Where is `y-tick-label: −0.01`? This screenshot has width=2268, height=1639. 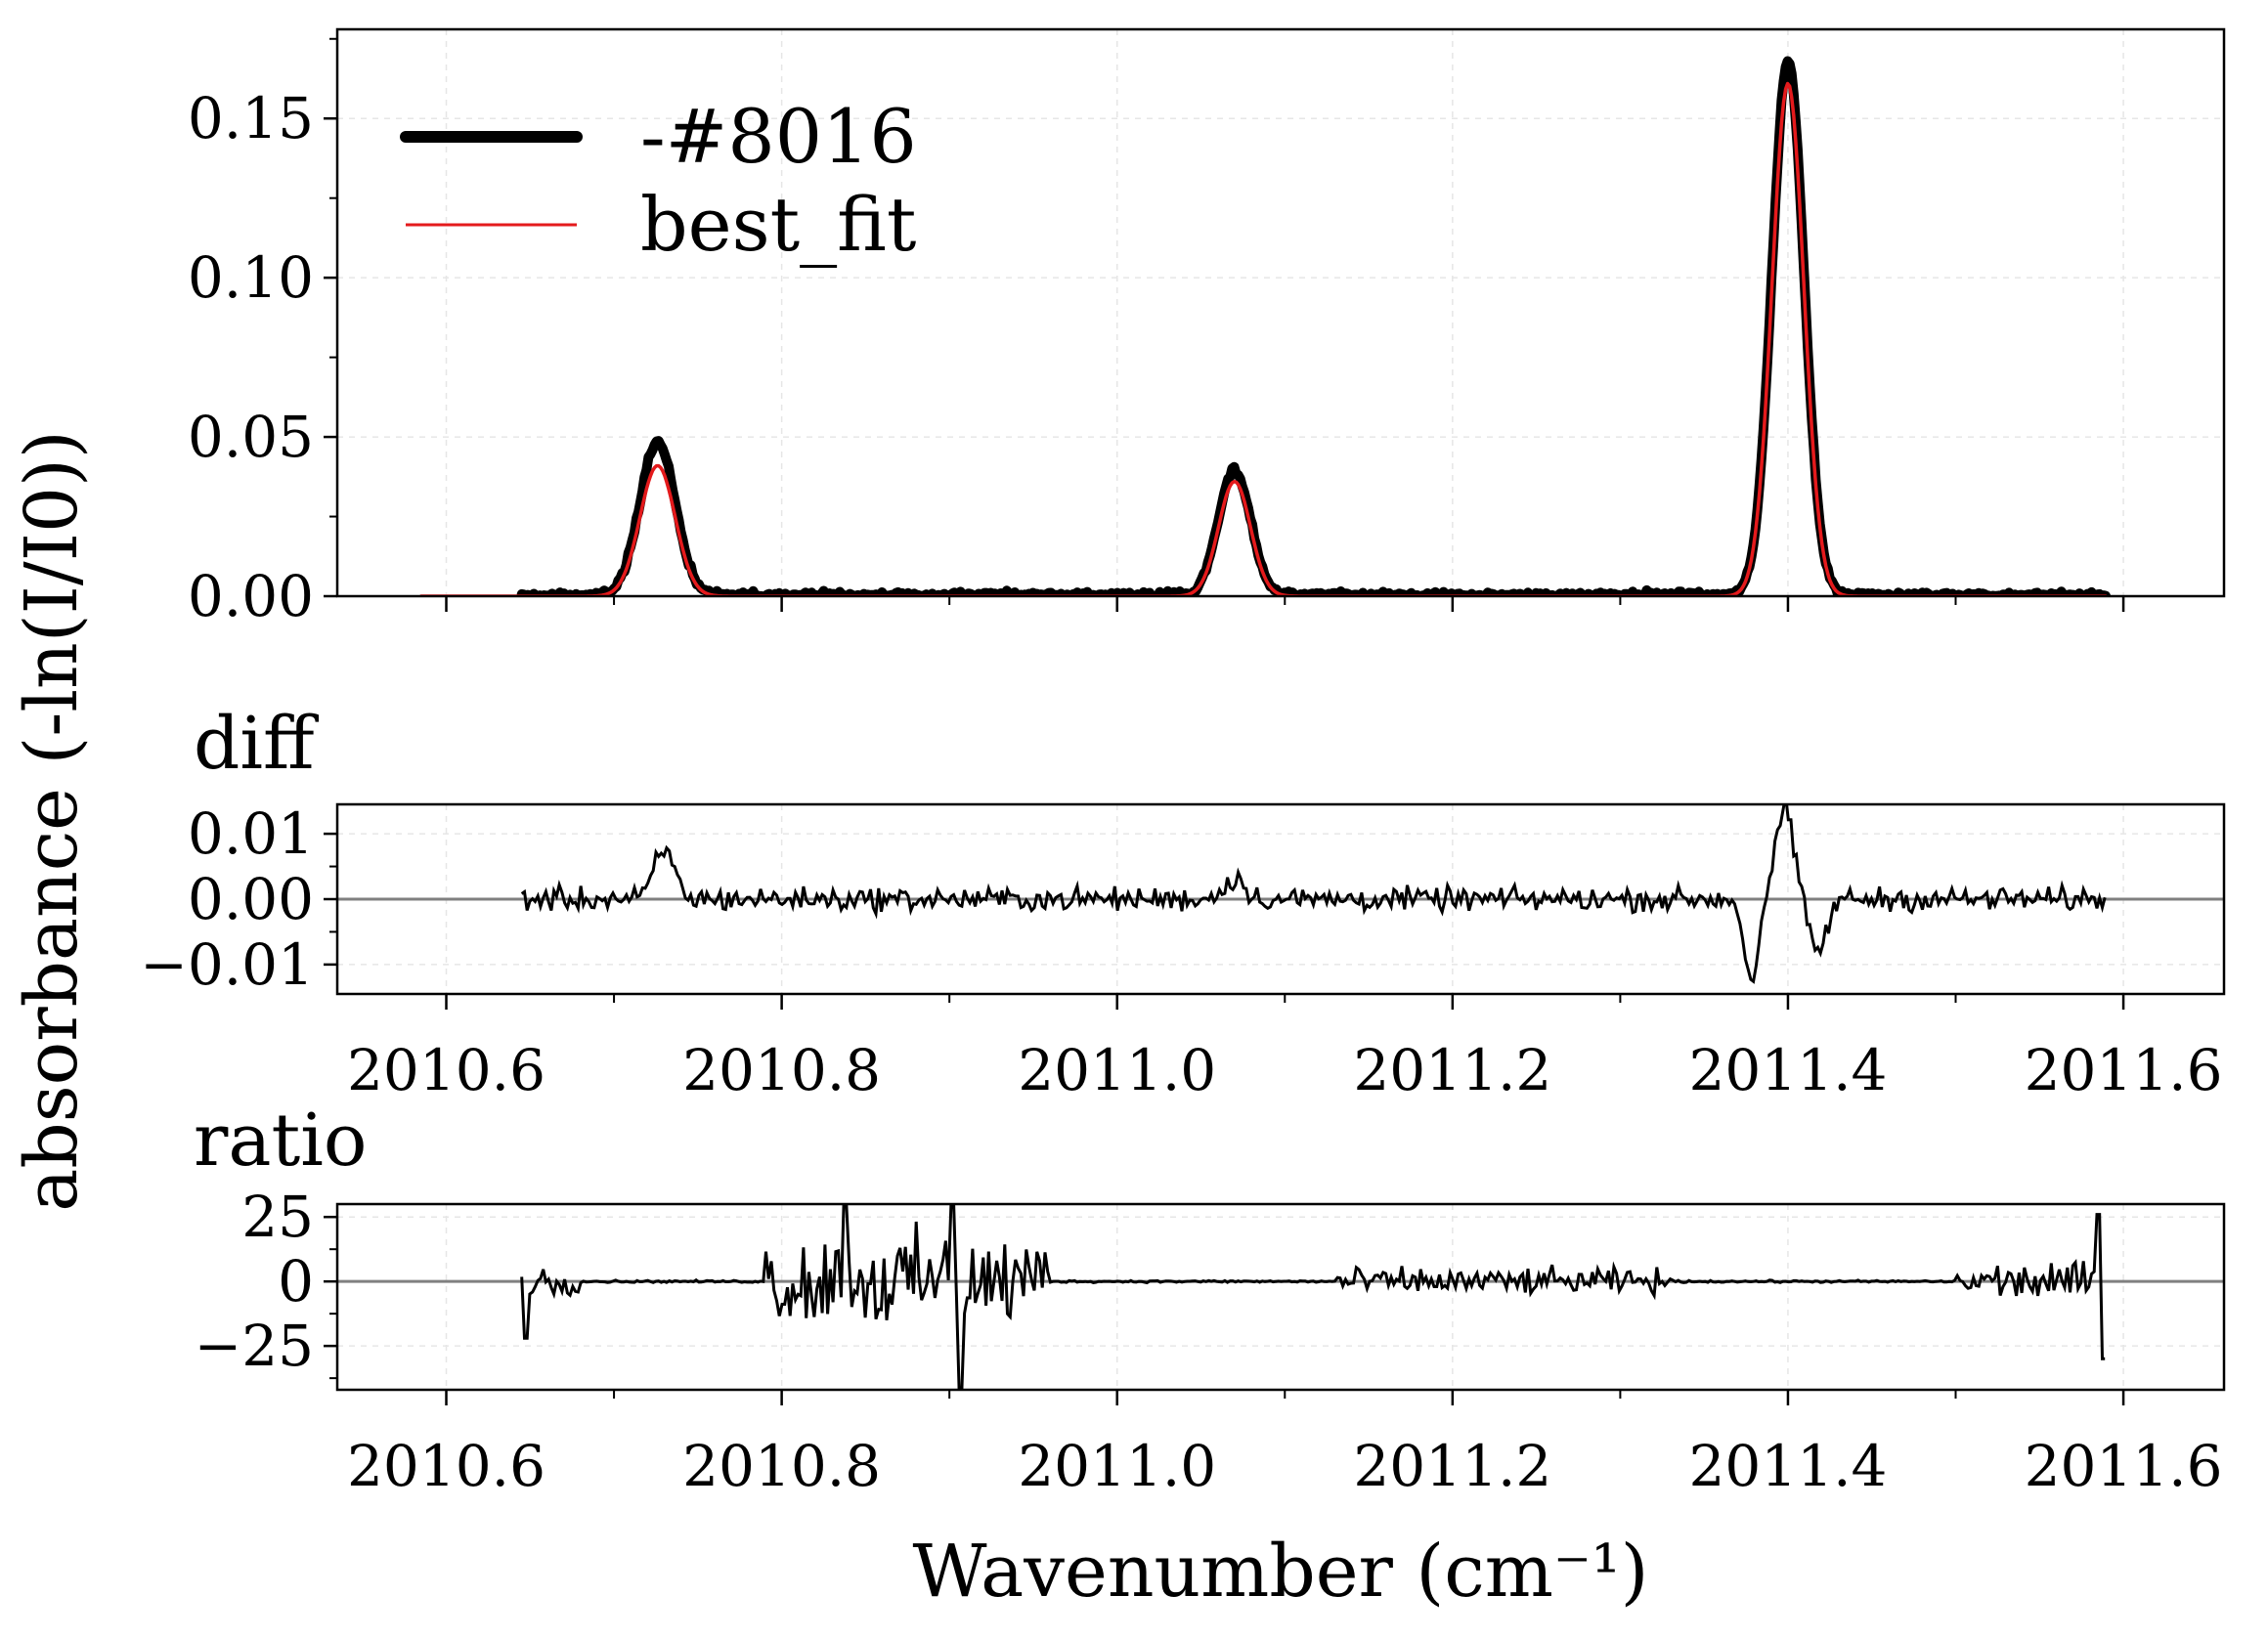
y-tick-label: −0.01 is located at coordinates (227, 965).